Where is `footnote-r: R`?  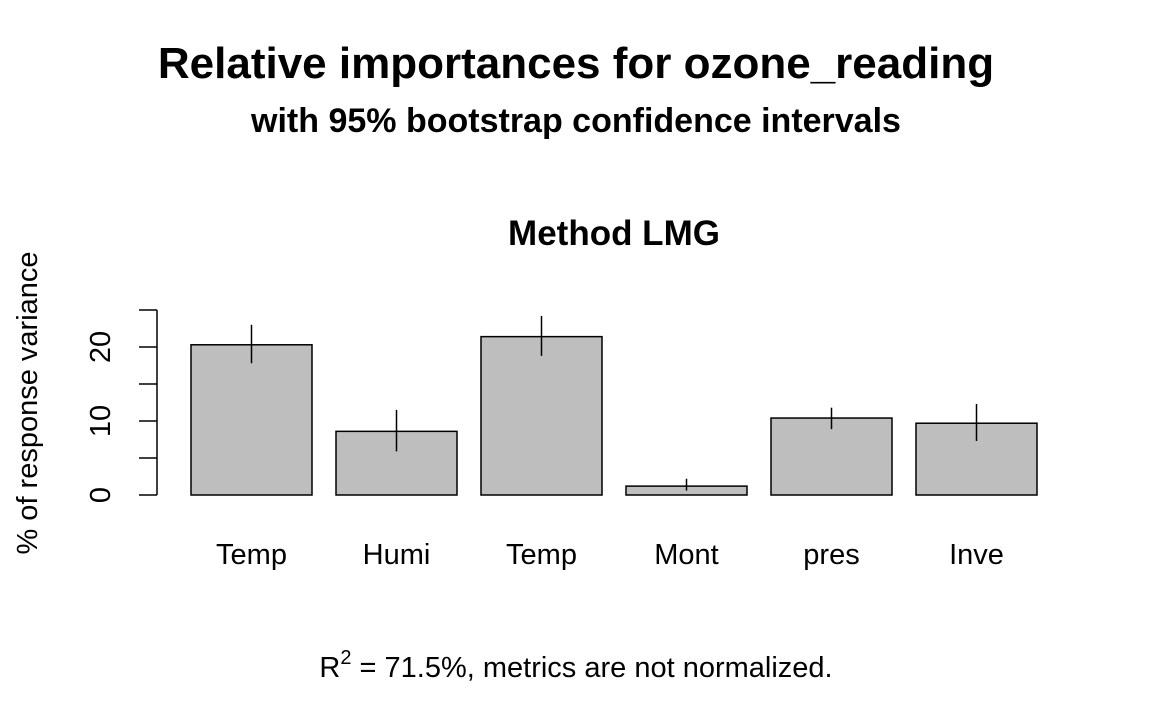
footnote-r: R is located at coordinates (329, 668).